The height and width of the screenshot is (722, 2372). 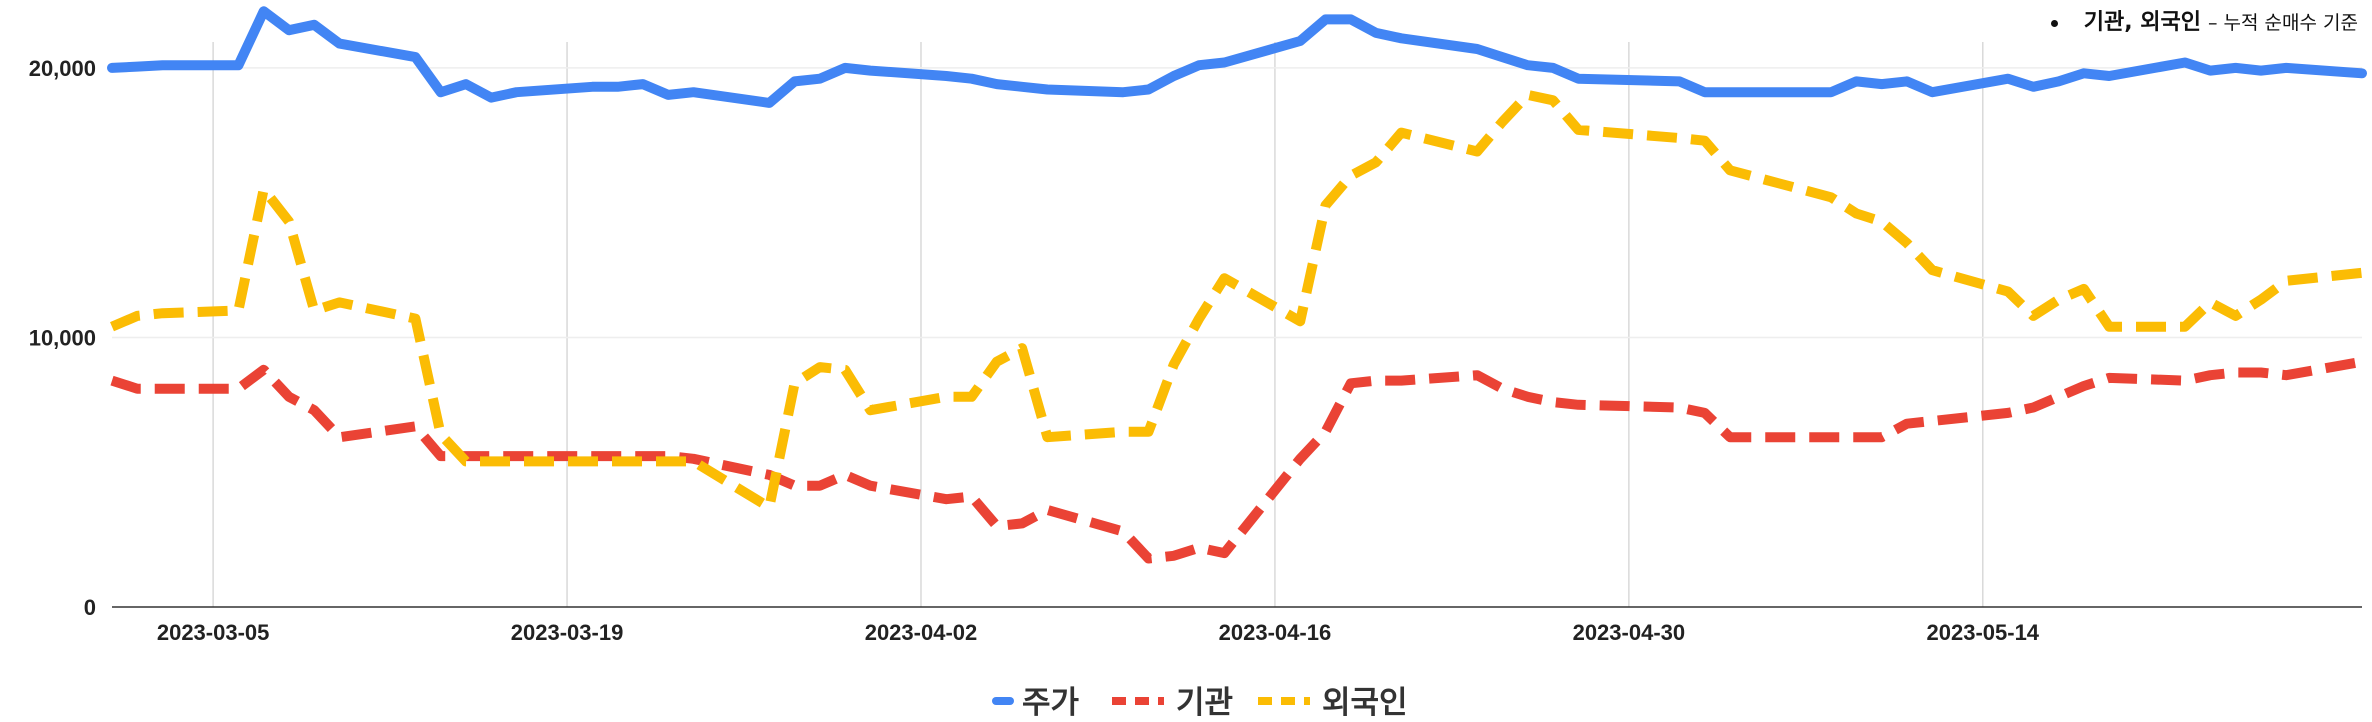 I want to click on x-tick-label: 2023-04-30, so click(x=1629, y=632).